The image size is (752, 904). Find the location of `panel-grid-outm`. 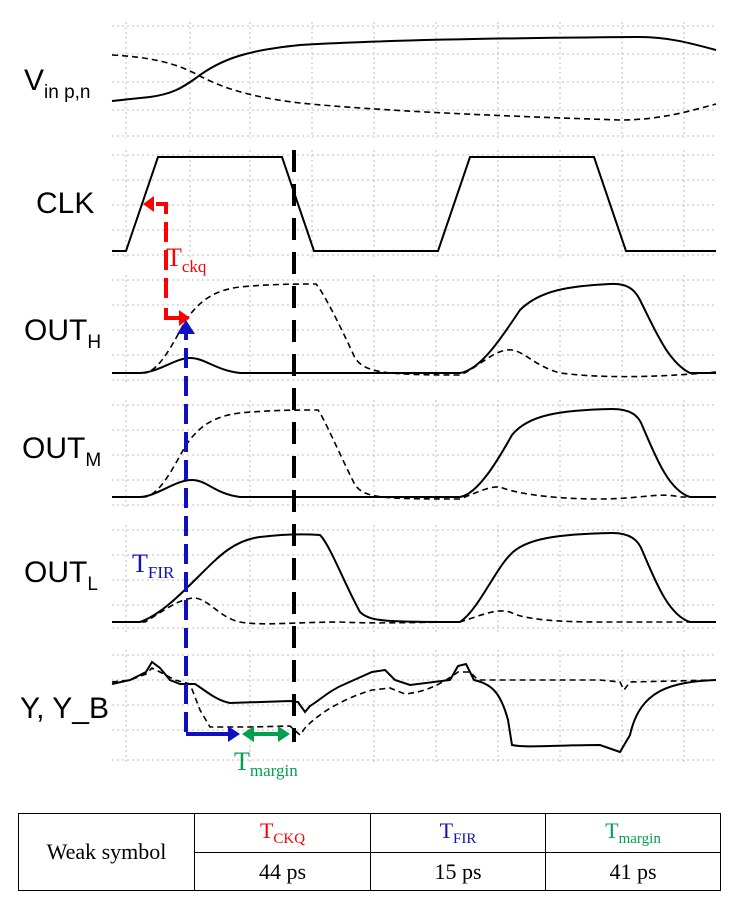

panel-grid-outm is located at coordinates (413, 455).